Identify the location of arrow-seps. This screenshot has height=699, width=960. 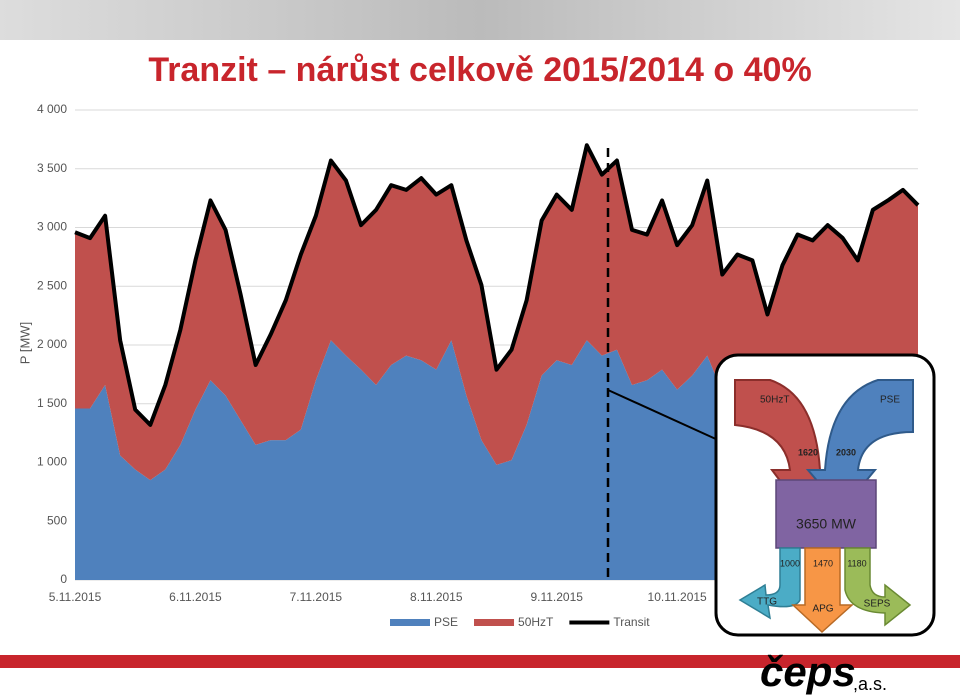
(878, 587).